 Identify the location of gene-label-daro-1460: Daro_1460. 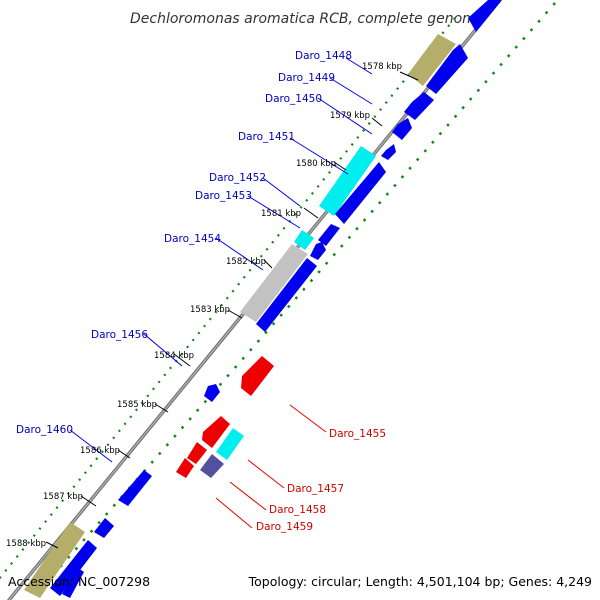
(44, 430).